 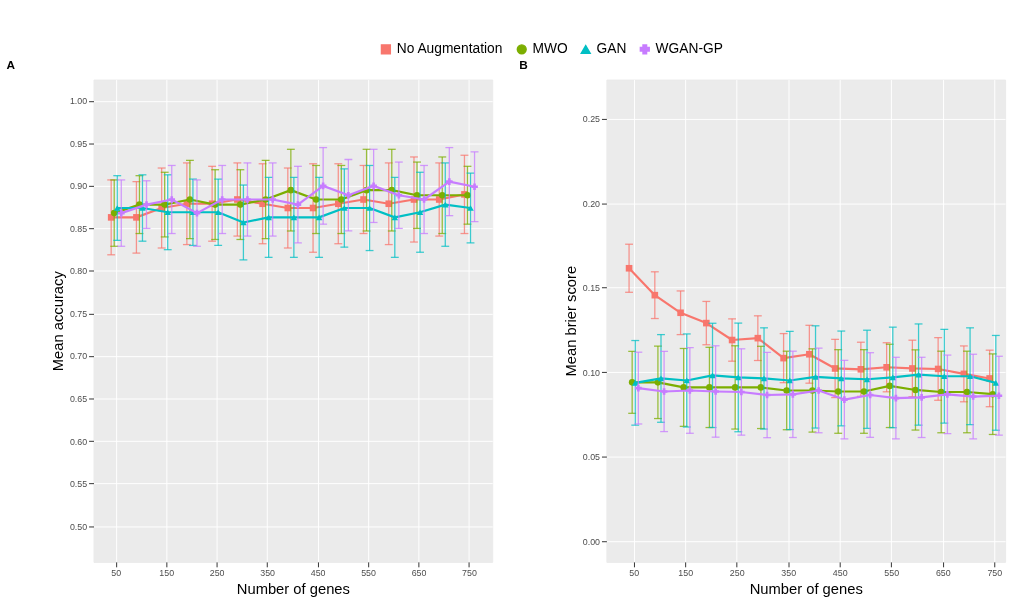 I want to click on y-axis-title: Mean accuracy, so click(x=57, y=321).